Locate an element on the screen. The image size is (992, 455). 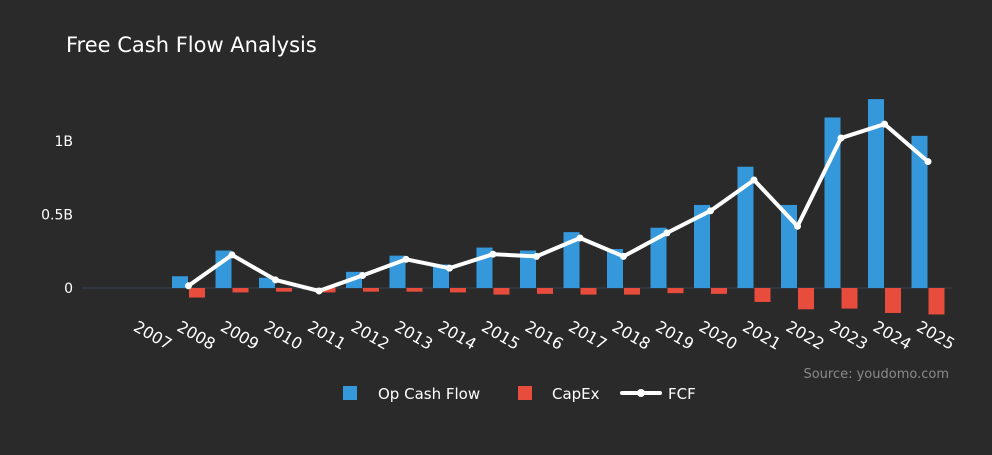
x-tick-label: 2023 is located at coordinates (848, 335).